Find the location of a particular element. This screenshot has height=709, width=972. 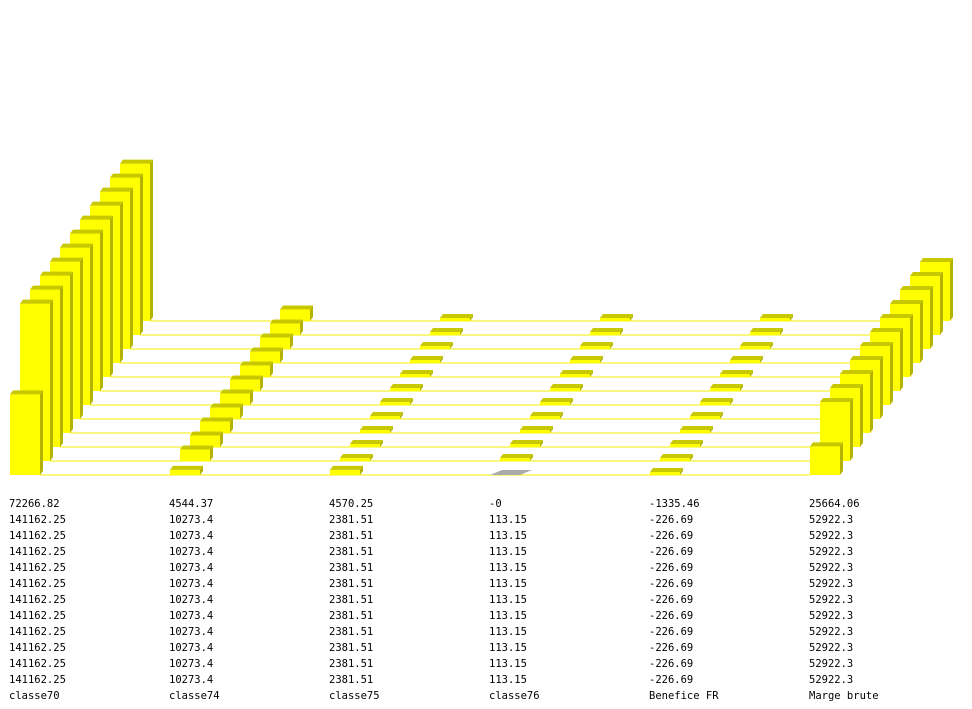

value-label: -0 is located at coordinates (495, 504).